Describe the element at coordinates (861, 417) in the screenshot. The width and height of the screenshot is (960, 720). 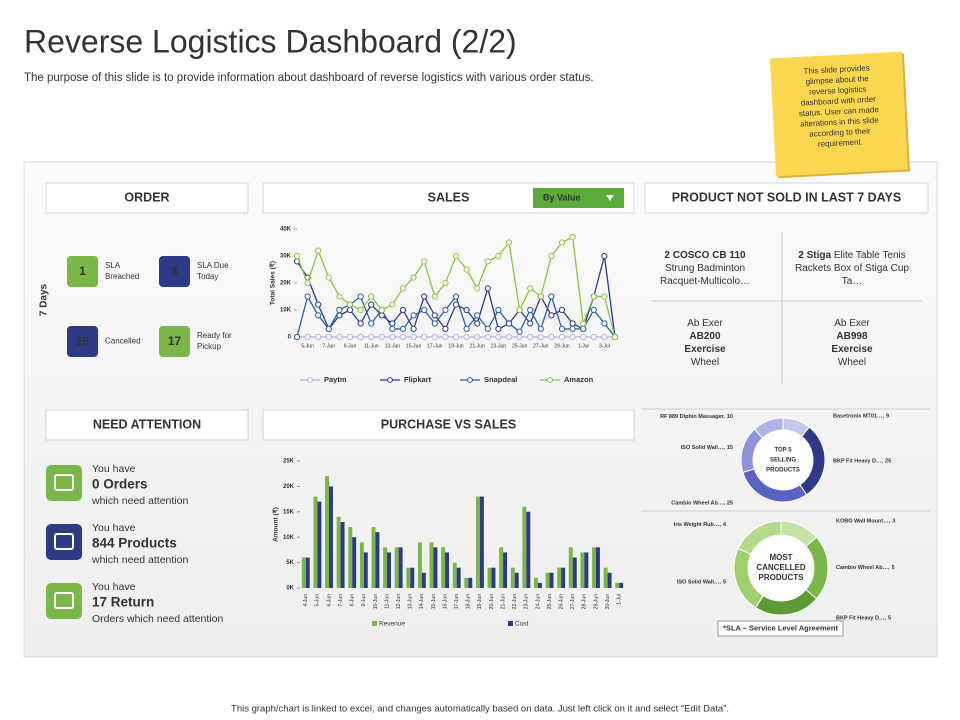
I see `slice-label: Basetronix MT01…, 9` at that location.